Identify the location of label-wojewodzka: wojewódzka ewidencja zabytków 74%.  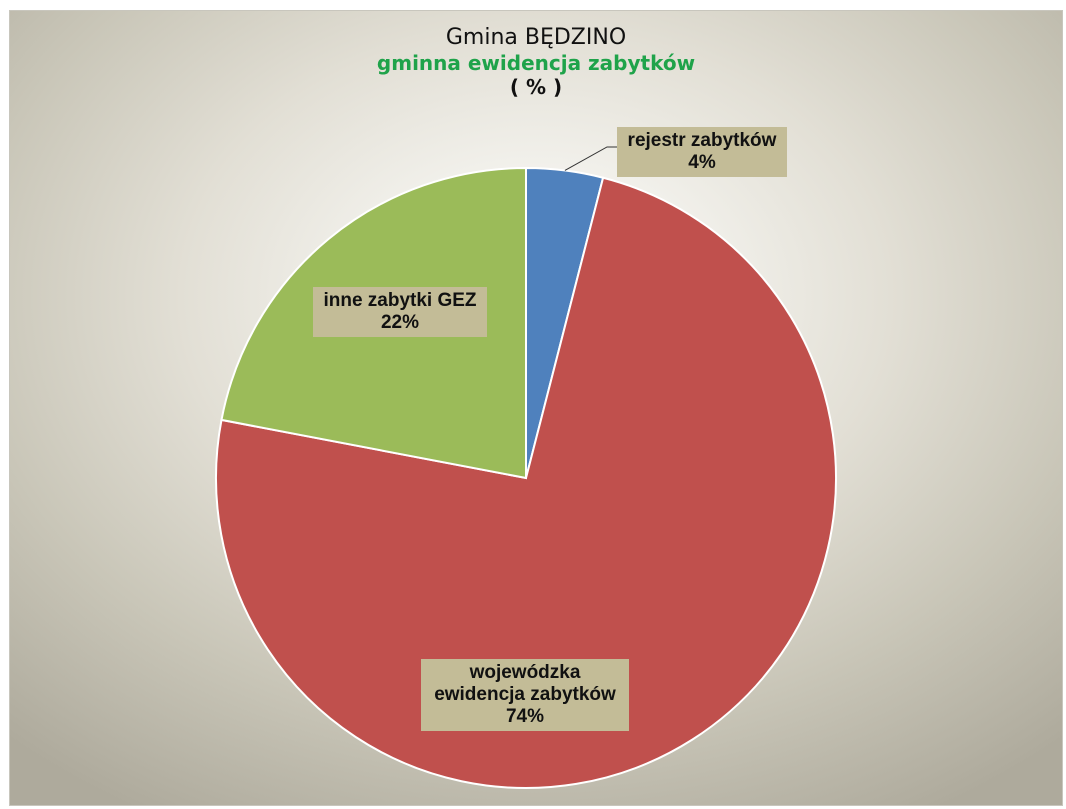
(525, 695).